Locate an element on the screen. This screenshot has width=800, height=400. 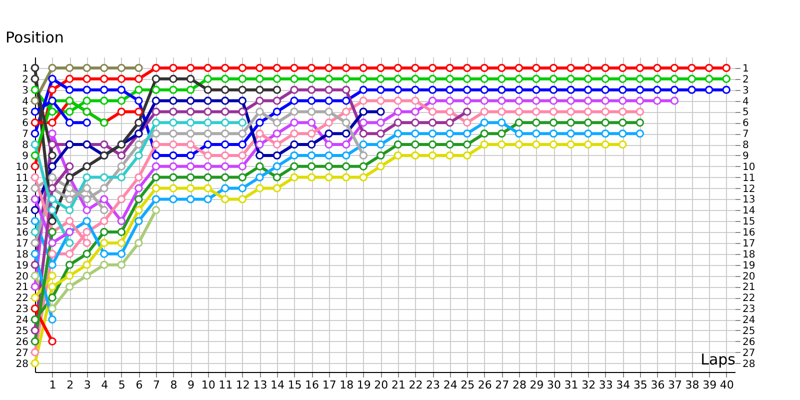
y-tick-label: 5 is located at coordinates (25, 112).